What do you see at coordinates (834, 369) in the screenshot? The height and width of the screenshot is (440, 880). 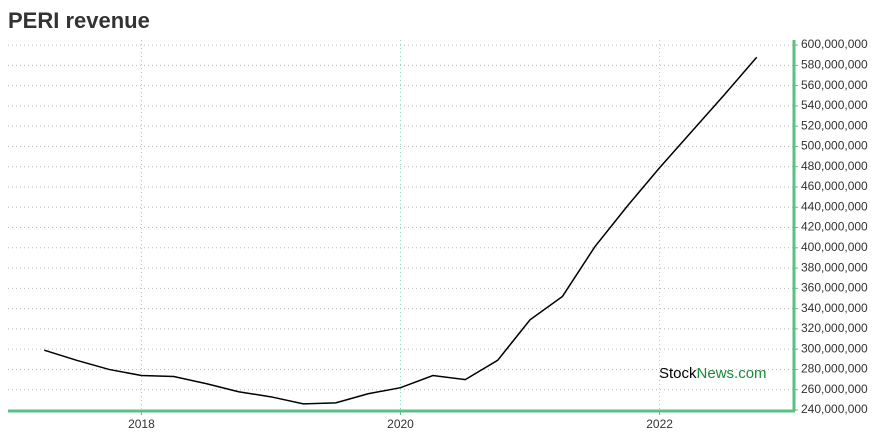 I see `y-tick-label: 280,000,000` at bounding box center [834, 369].